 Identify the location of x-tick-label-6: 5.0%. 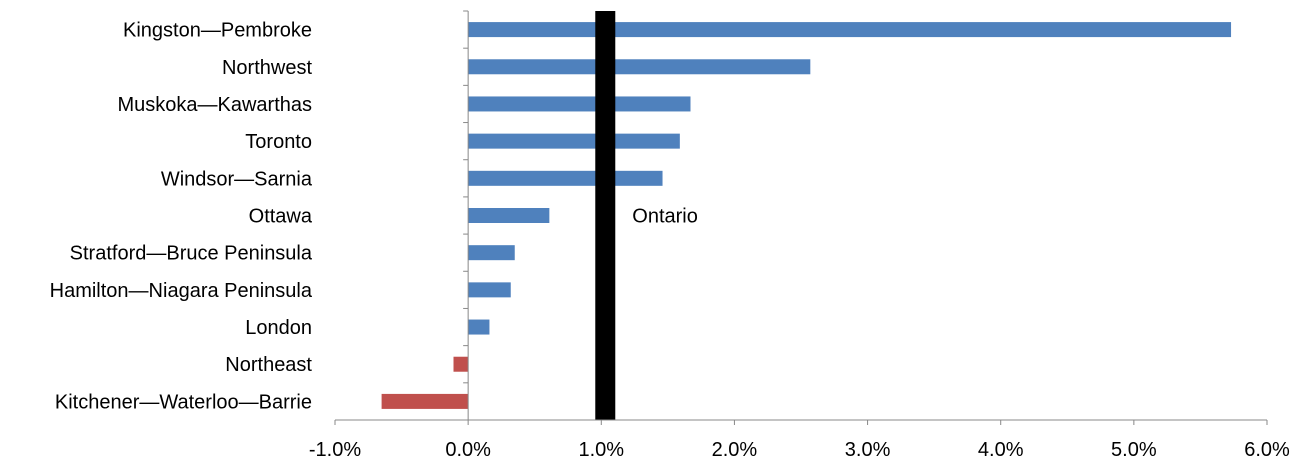
(1134, 450).